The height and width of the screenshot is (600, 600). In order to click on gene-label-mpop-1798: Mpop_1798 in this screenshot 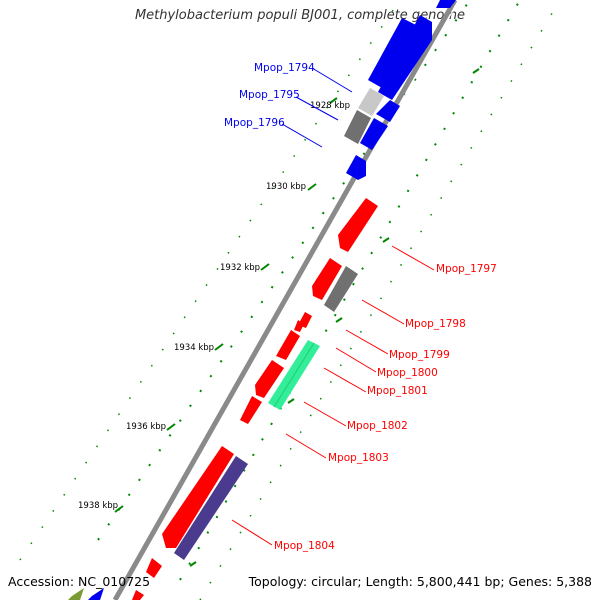, I will do `click(435, 324)`.